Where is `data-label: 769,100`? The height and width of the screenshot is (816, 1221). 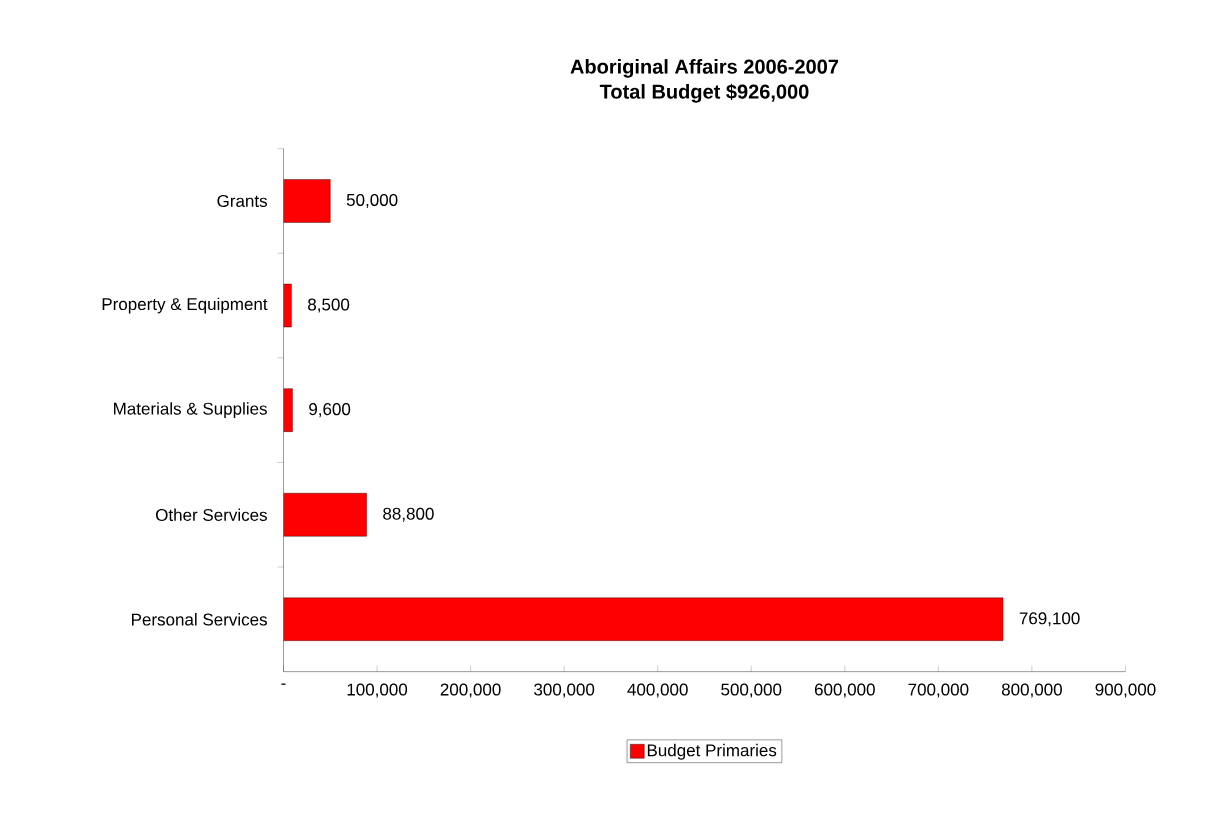
data-label: 769,100 is located at coordinates (1049, 619).